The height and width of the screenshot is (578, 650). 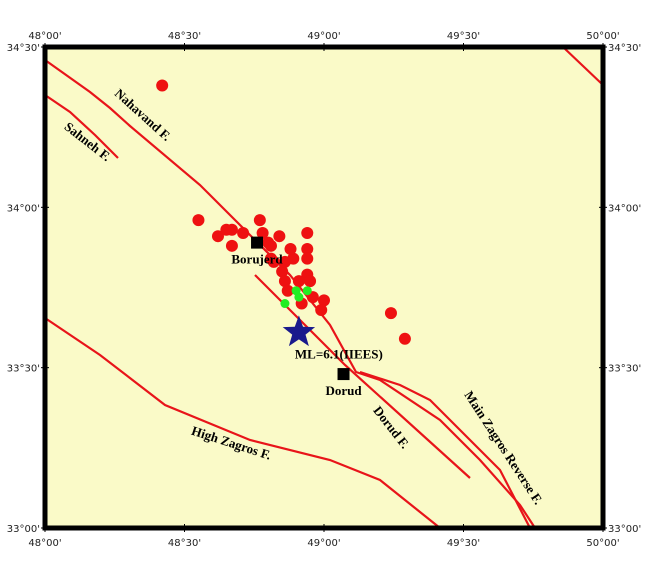 I want to click on city-label: Dorud, so click(x=343, y=390).